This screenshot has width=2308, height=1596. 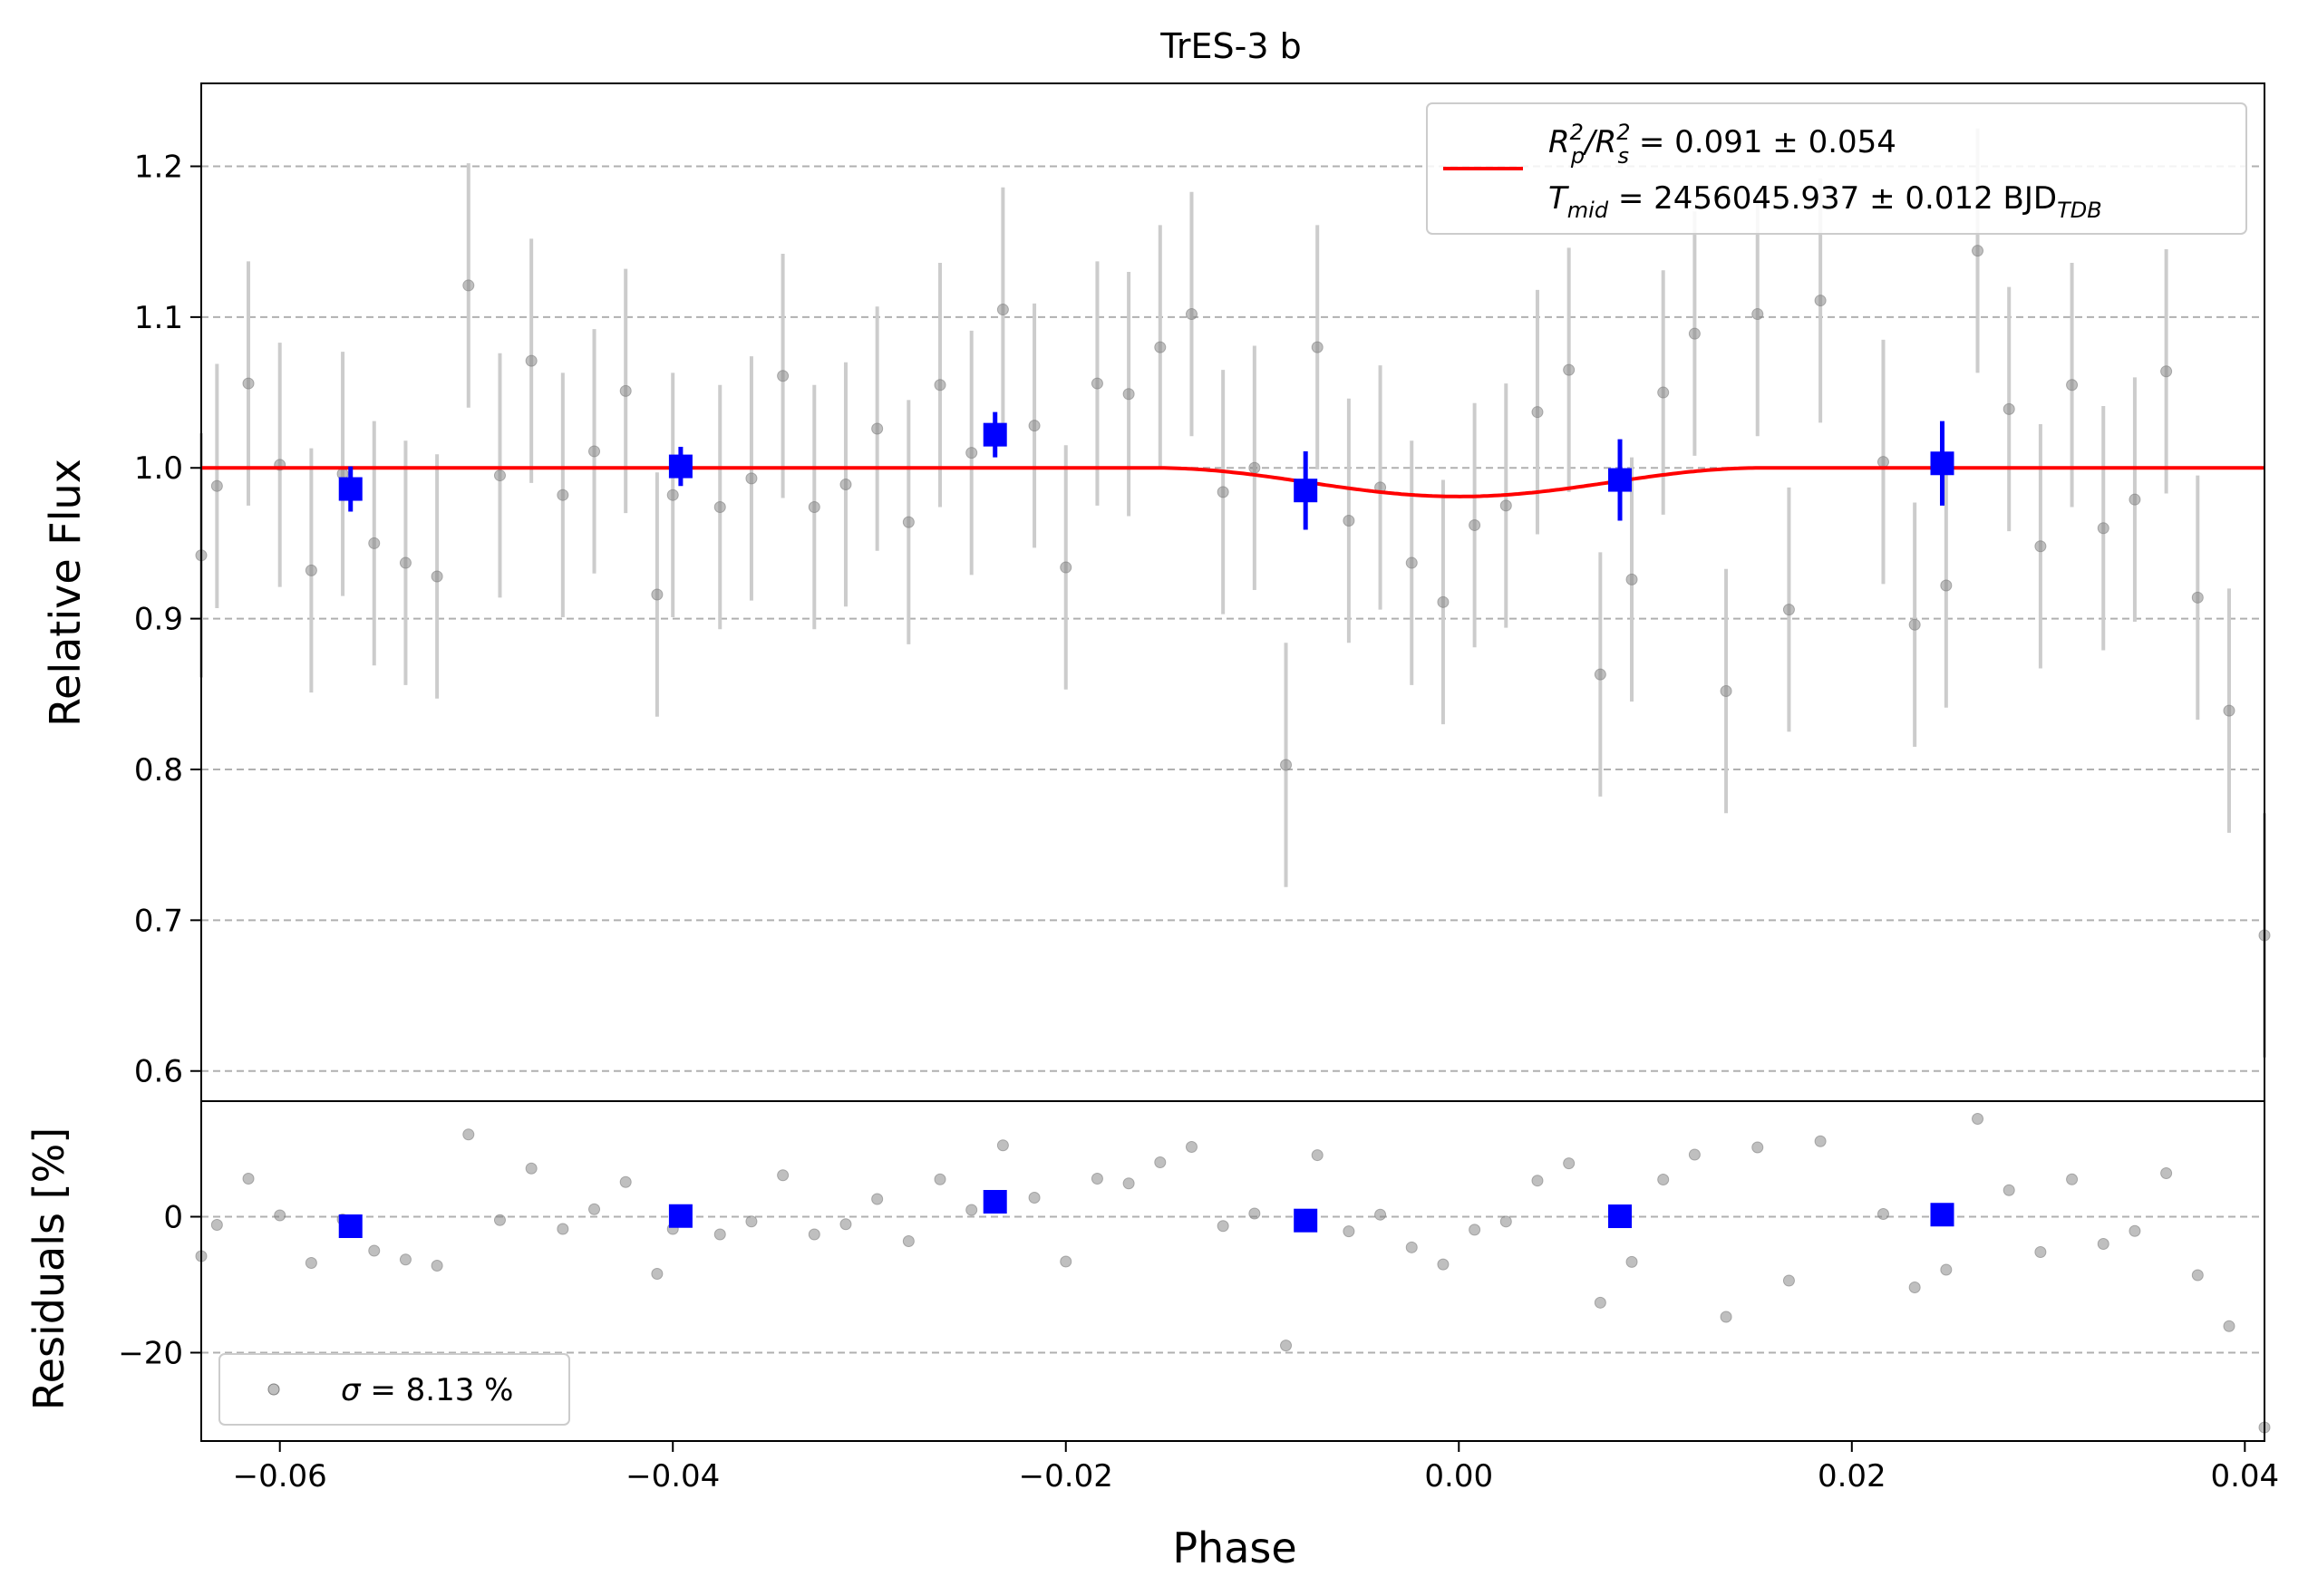 I want to click on residuals-legend: σ = 8.13 %, so click(x=394, y=1389).